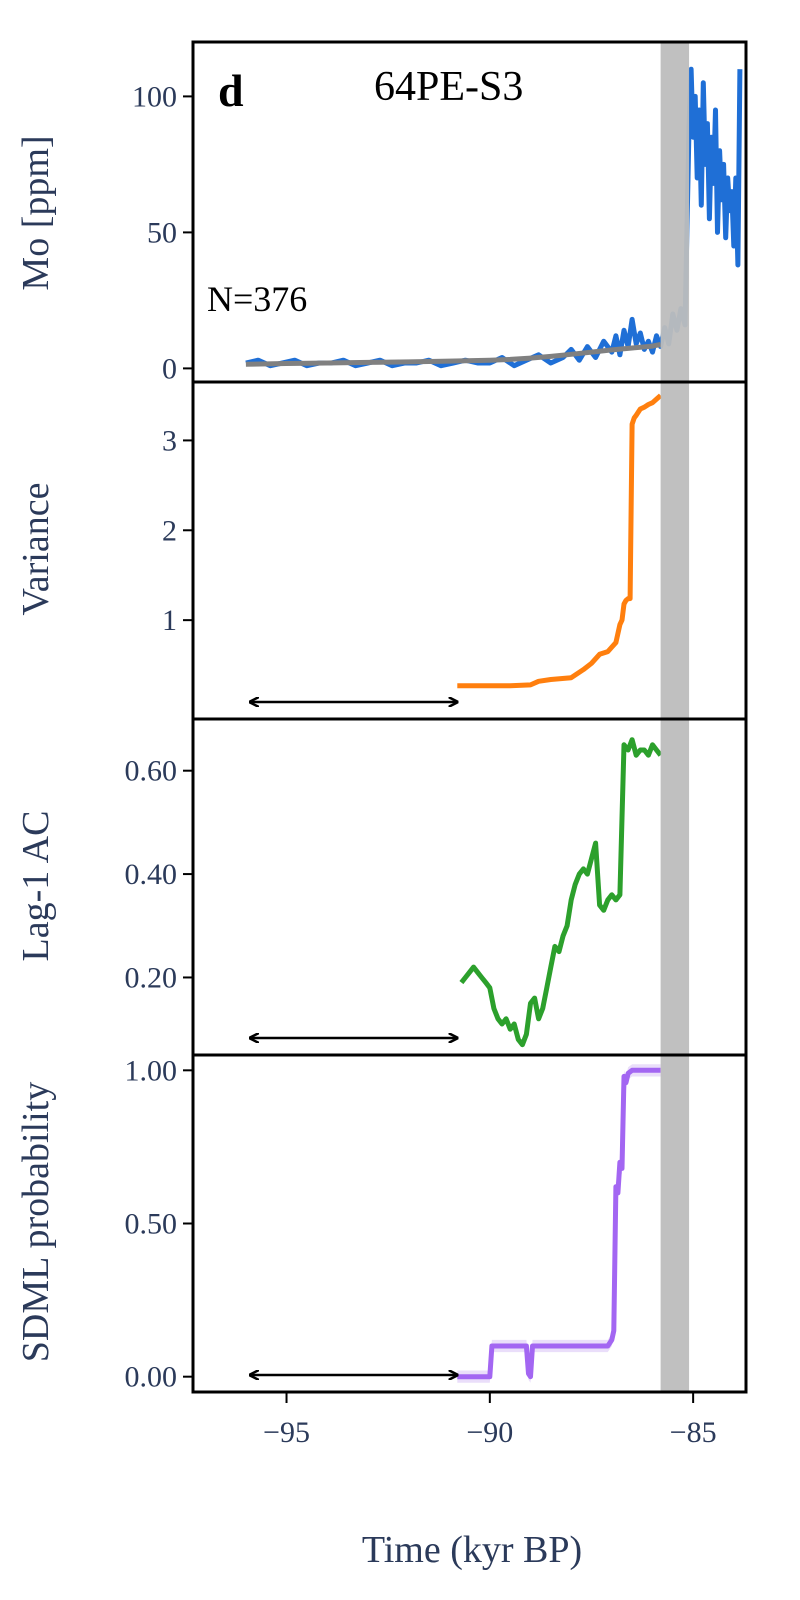  Describe the element at coordinates (448, 87) in the screenshot. I see `panel-title: 64PE-S3` at that location.